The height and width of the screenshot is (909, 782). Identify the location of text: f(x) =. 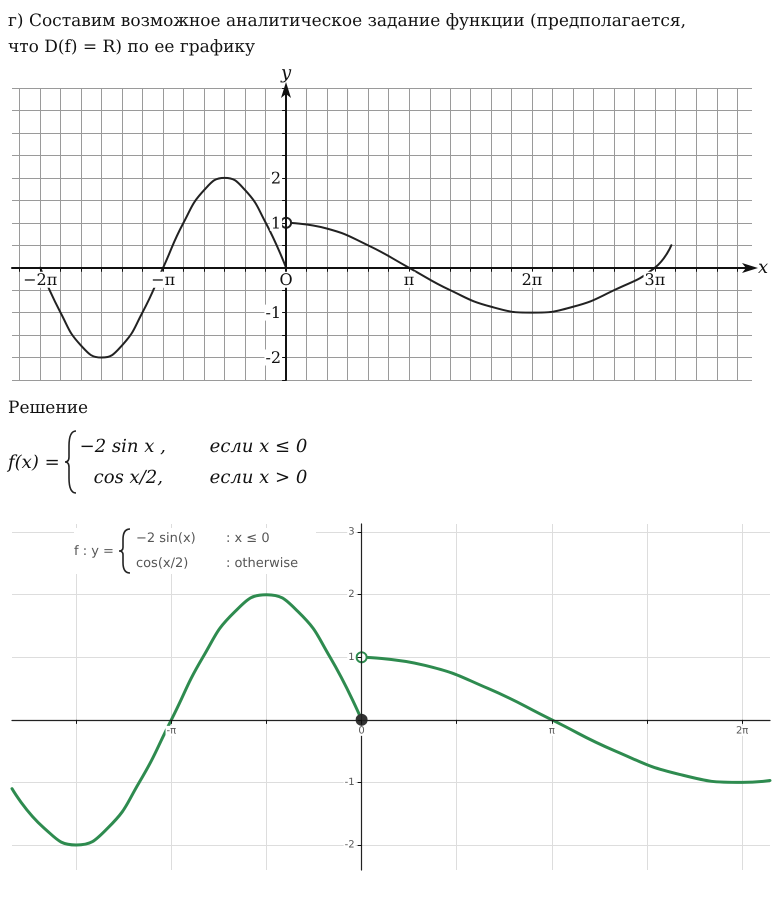
(34, 462).